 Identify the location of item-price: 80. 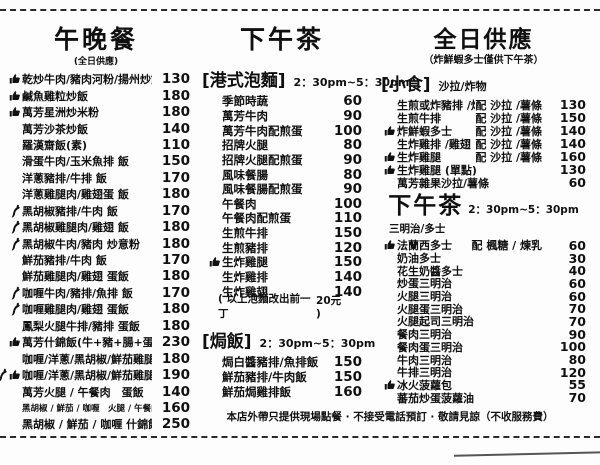
(577, 360).